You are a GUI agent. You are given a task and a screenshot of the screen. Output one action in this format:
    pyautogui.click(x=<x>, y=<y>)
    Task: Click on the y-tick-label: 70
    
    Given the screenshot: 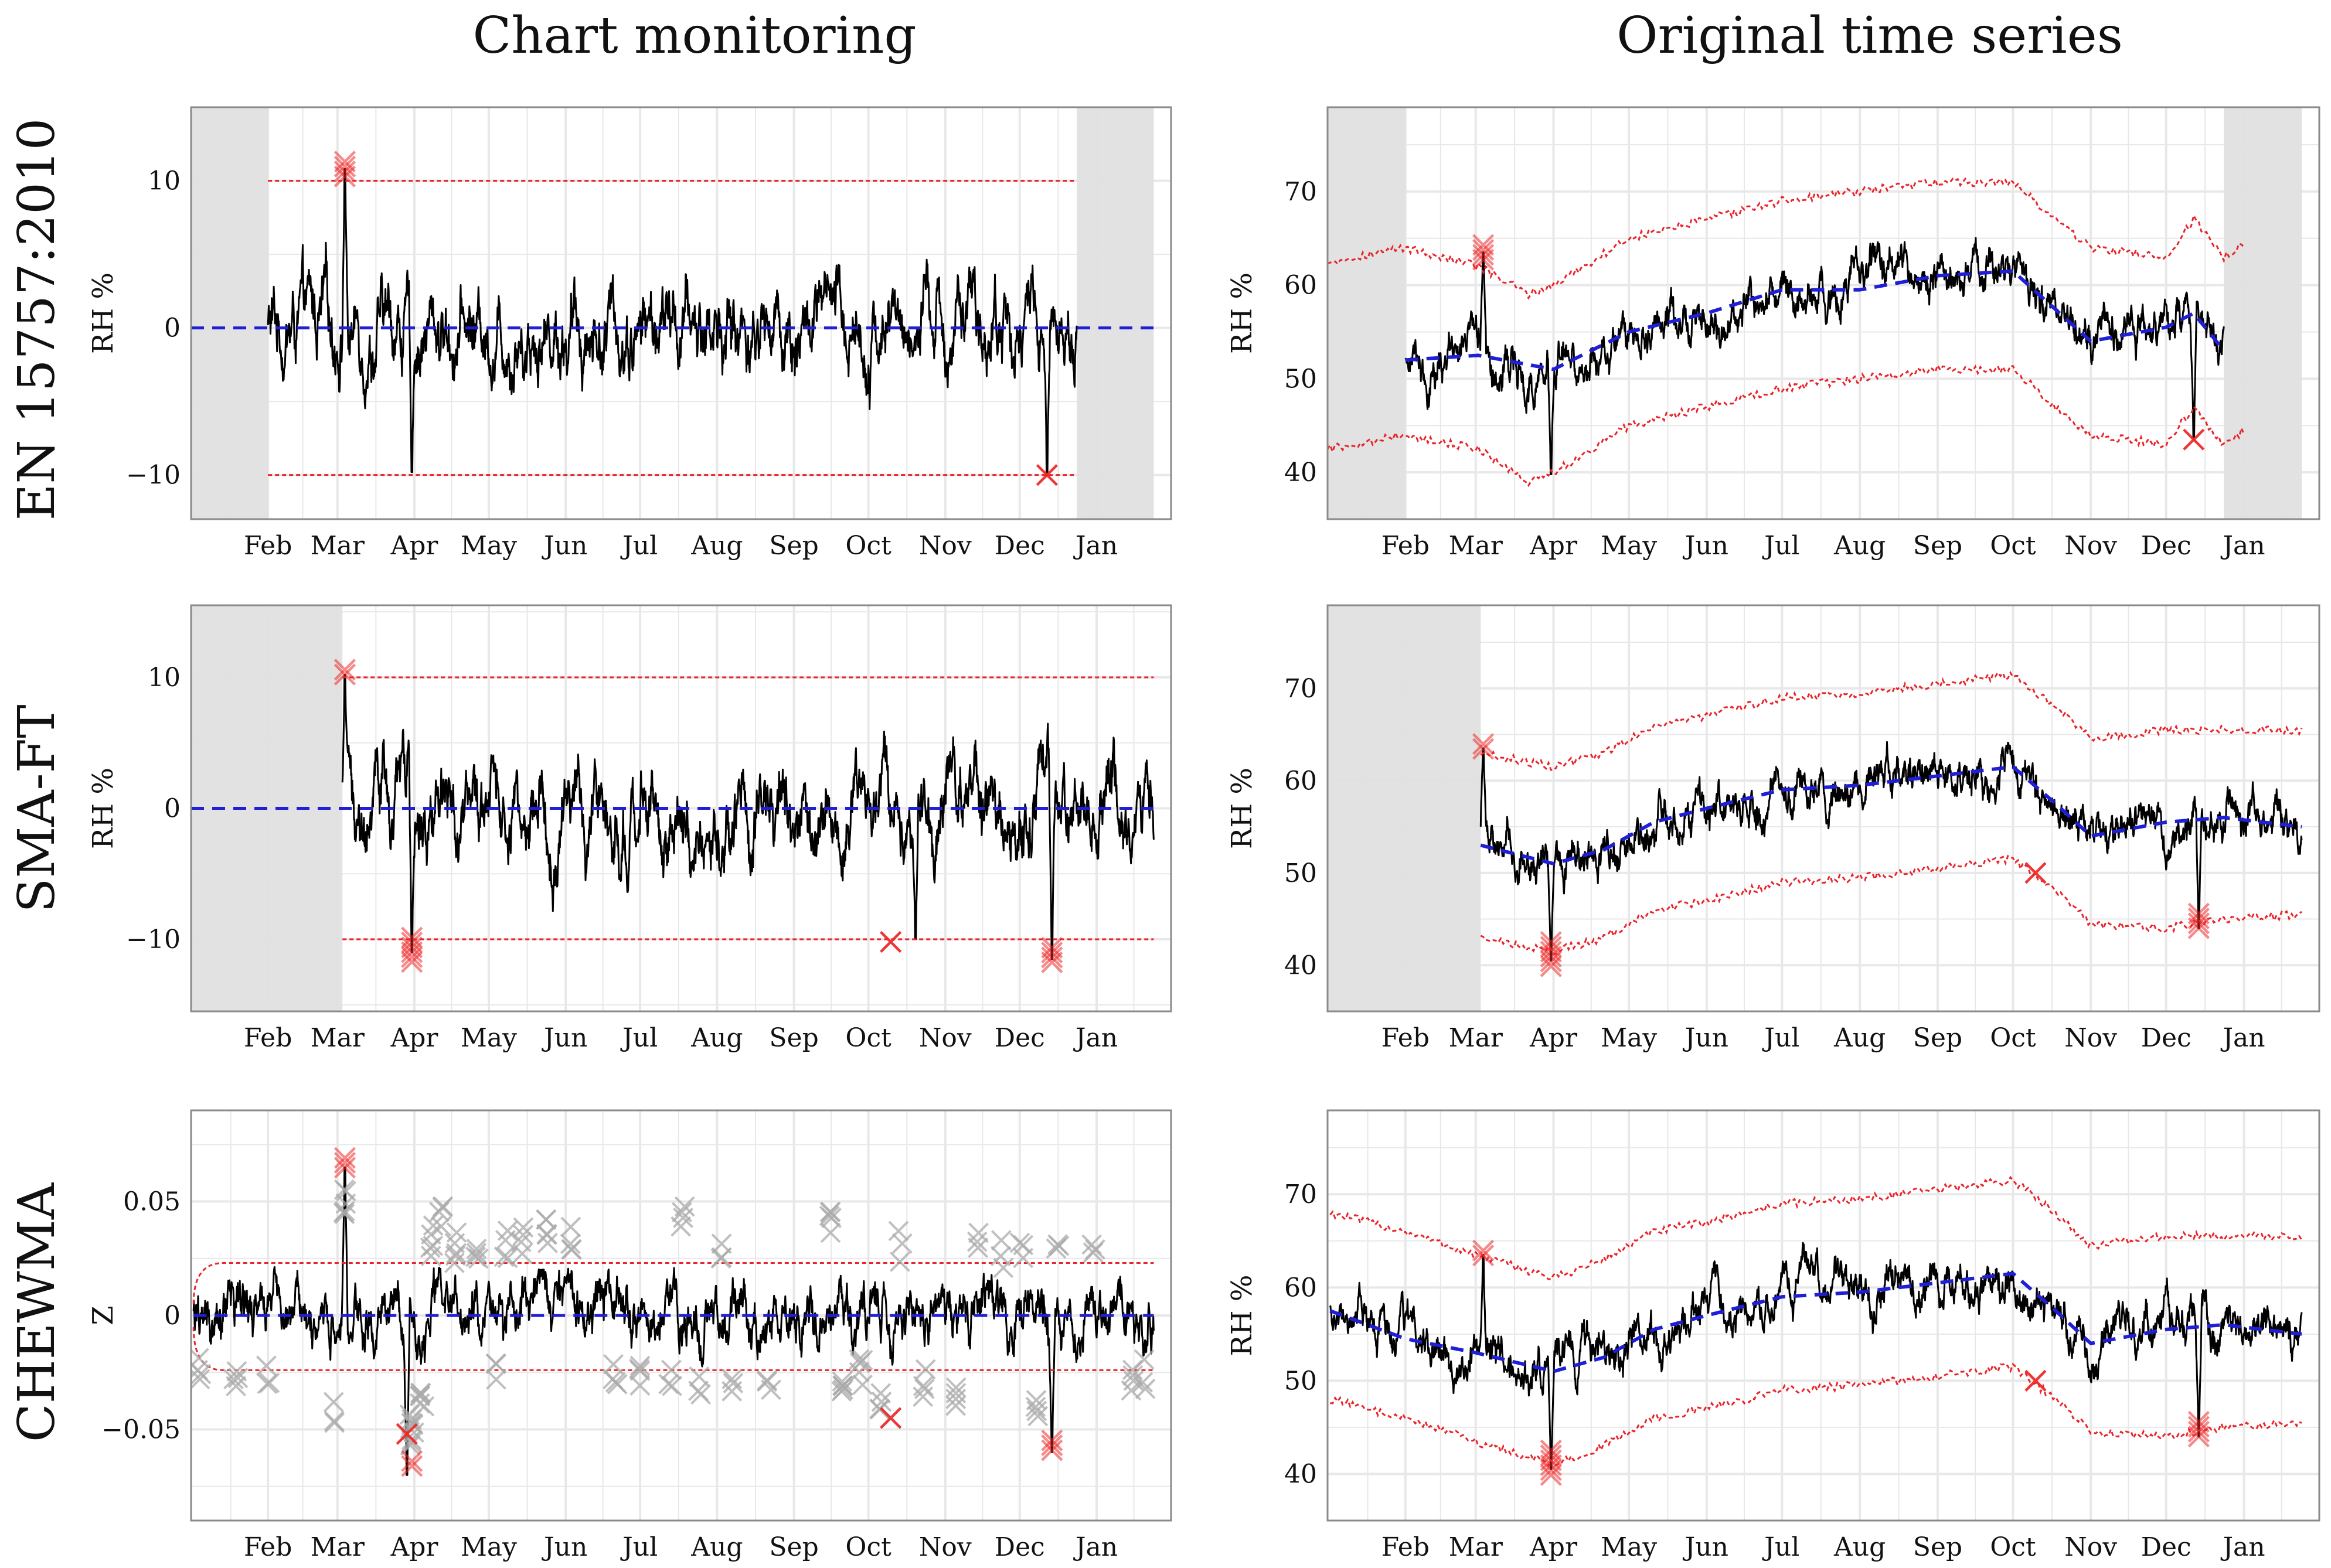 What is the action you would take?
    pyautogui.click(x=1300, y=1194)
    